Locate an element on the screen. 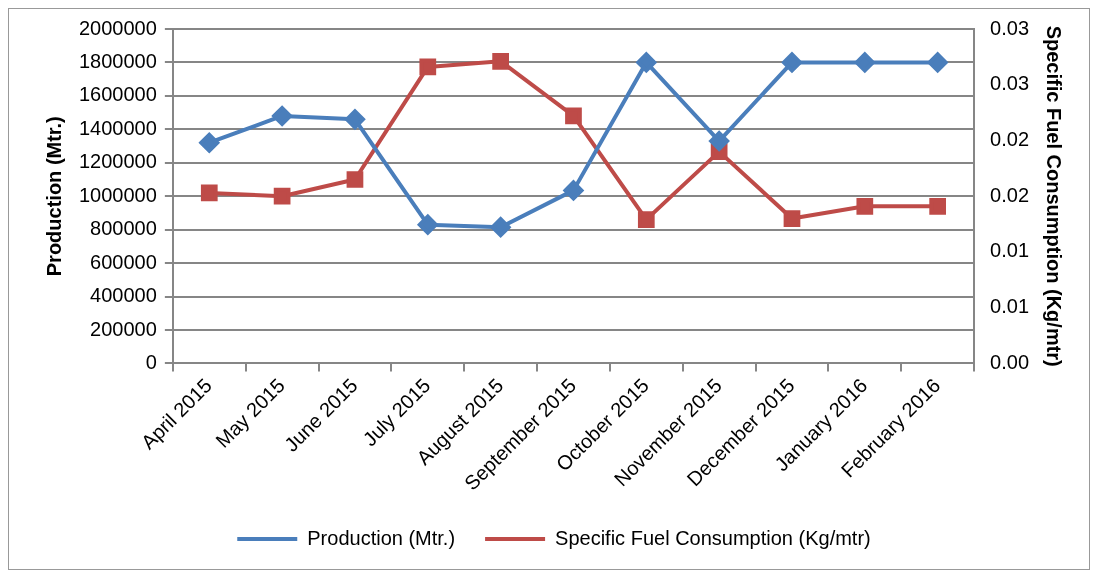 This screenshot has width=1100, height=580. y-axis-title: Production (Mtr.) is located at coordinates (53, 196).